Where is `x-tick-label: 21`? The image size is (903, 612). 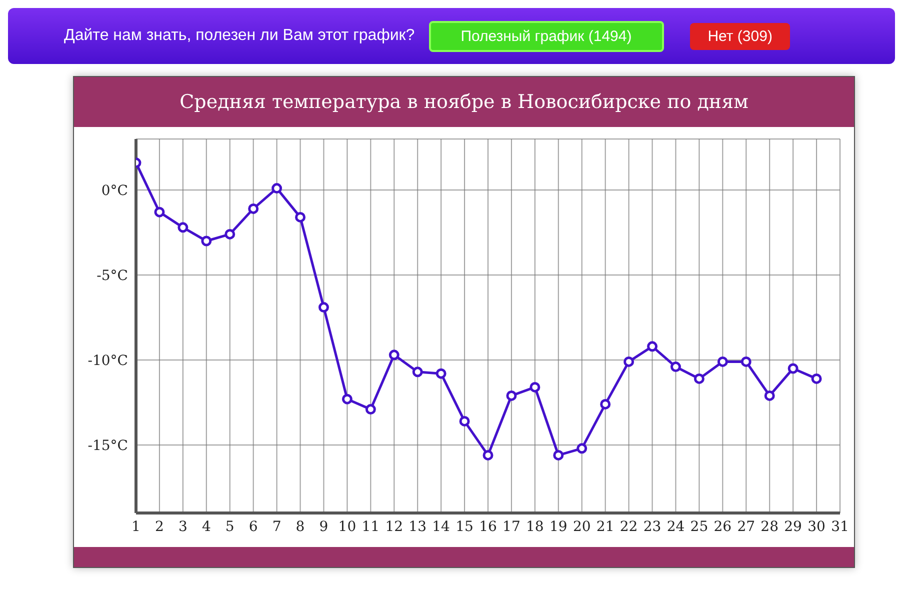
x-tick-label: 21 is located at coordinates (605, 526).